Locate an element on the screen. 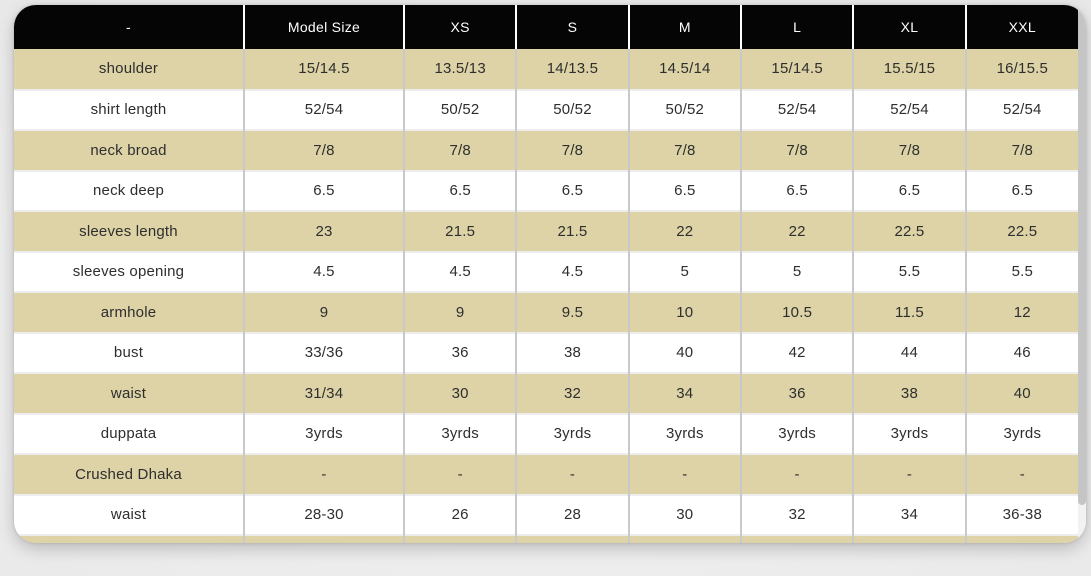 This screenshot has height=576, width=1091. table-header: - Model Size XS S M L XL XXL is located at coordinates (546, 27).